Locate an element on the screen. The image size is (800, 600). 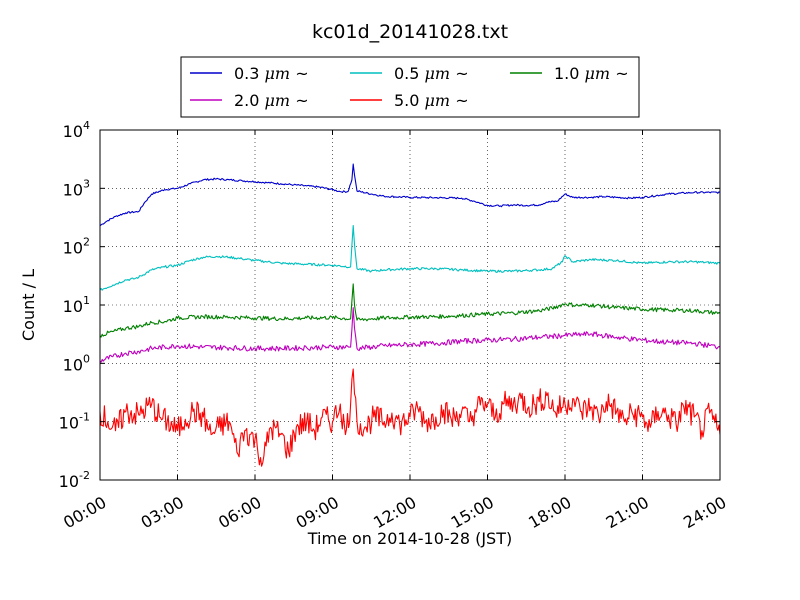
x-tick-label: 03:00 is located at coordinates (162, 513).